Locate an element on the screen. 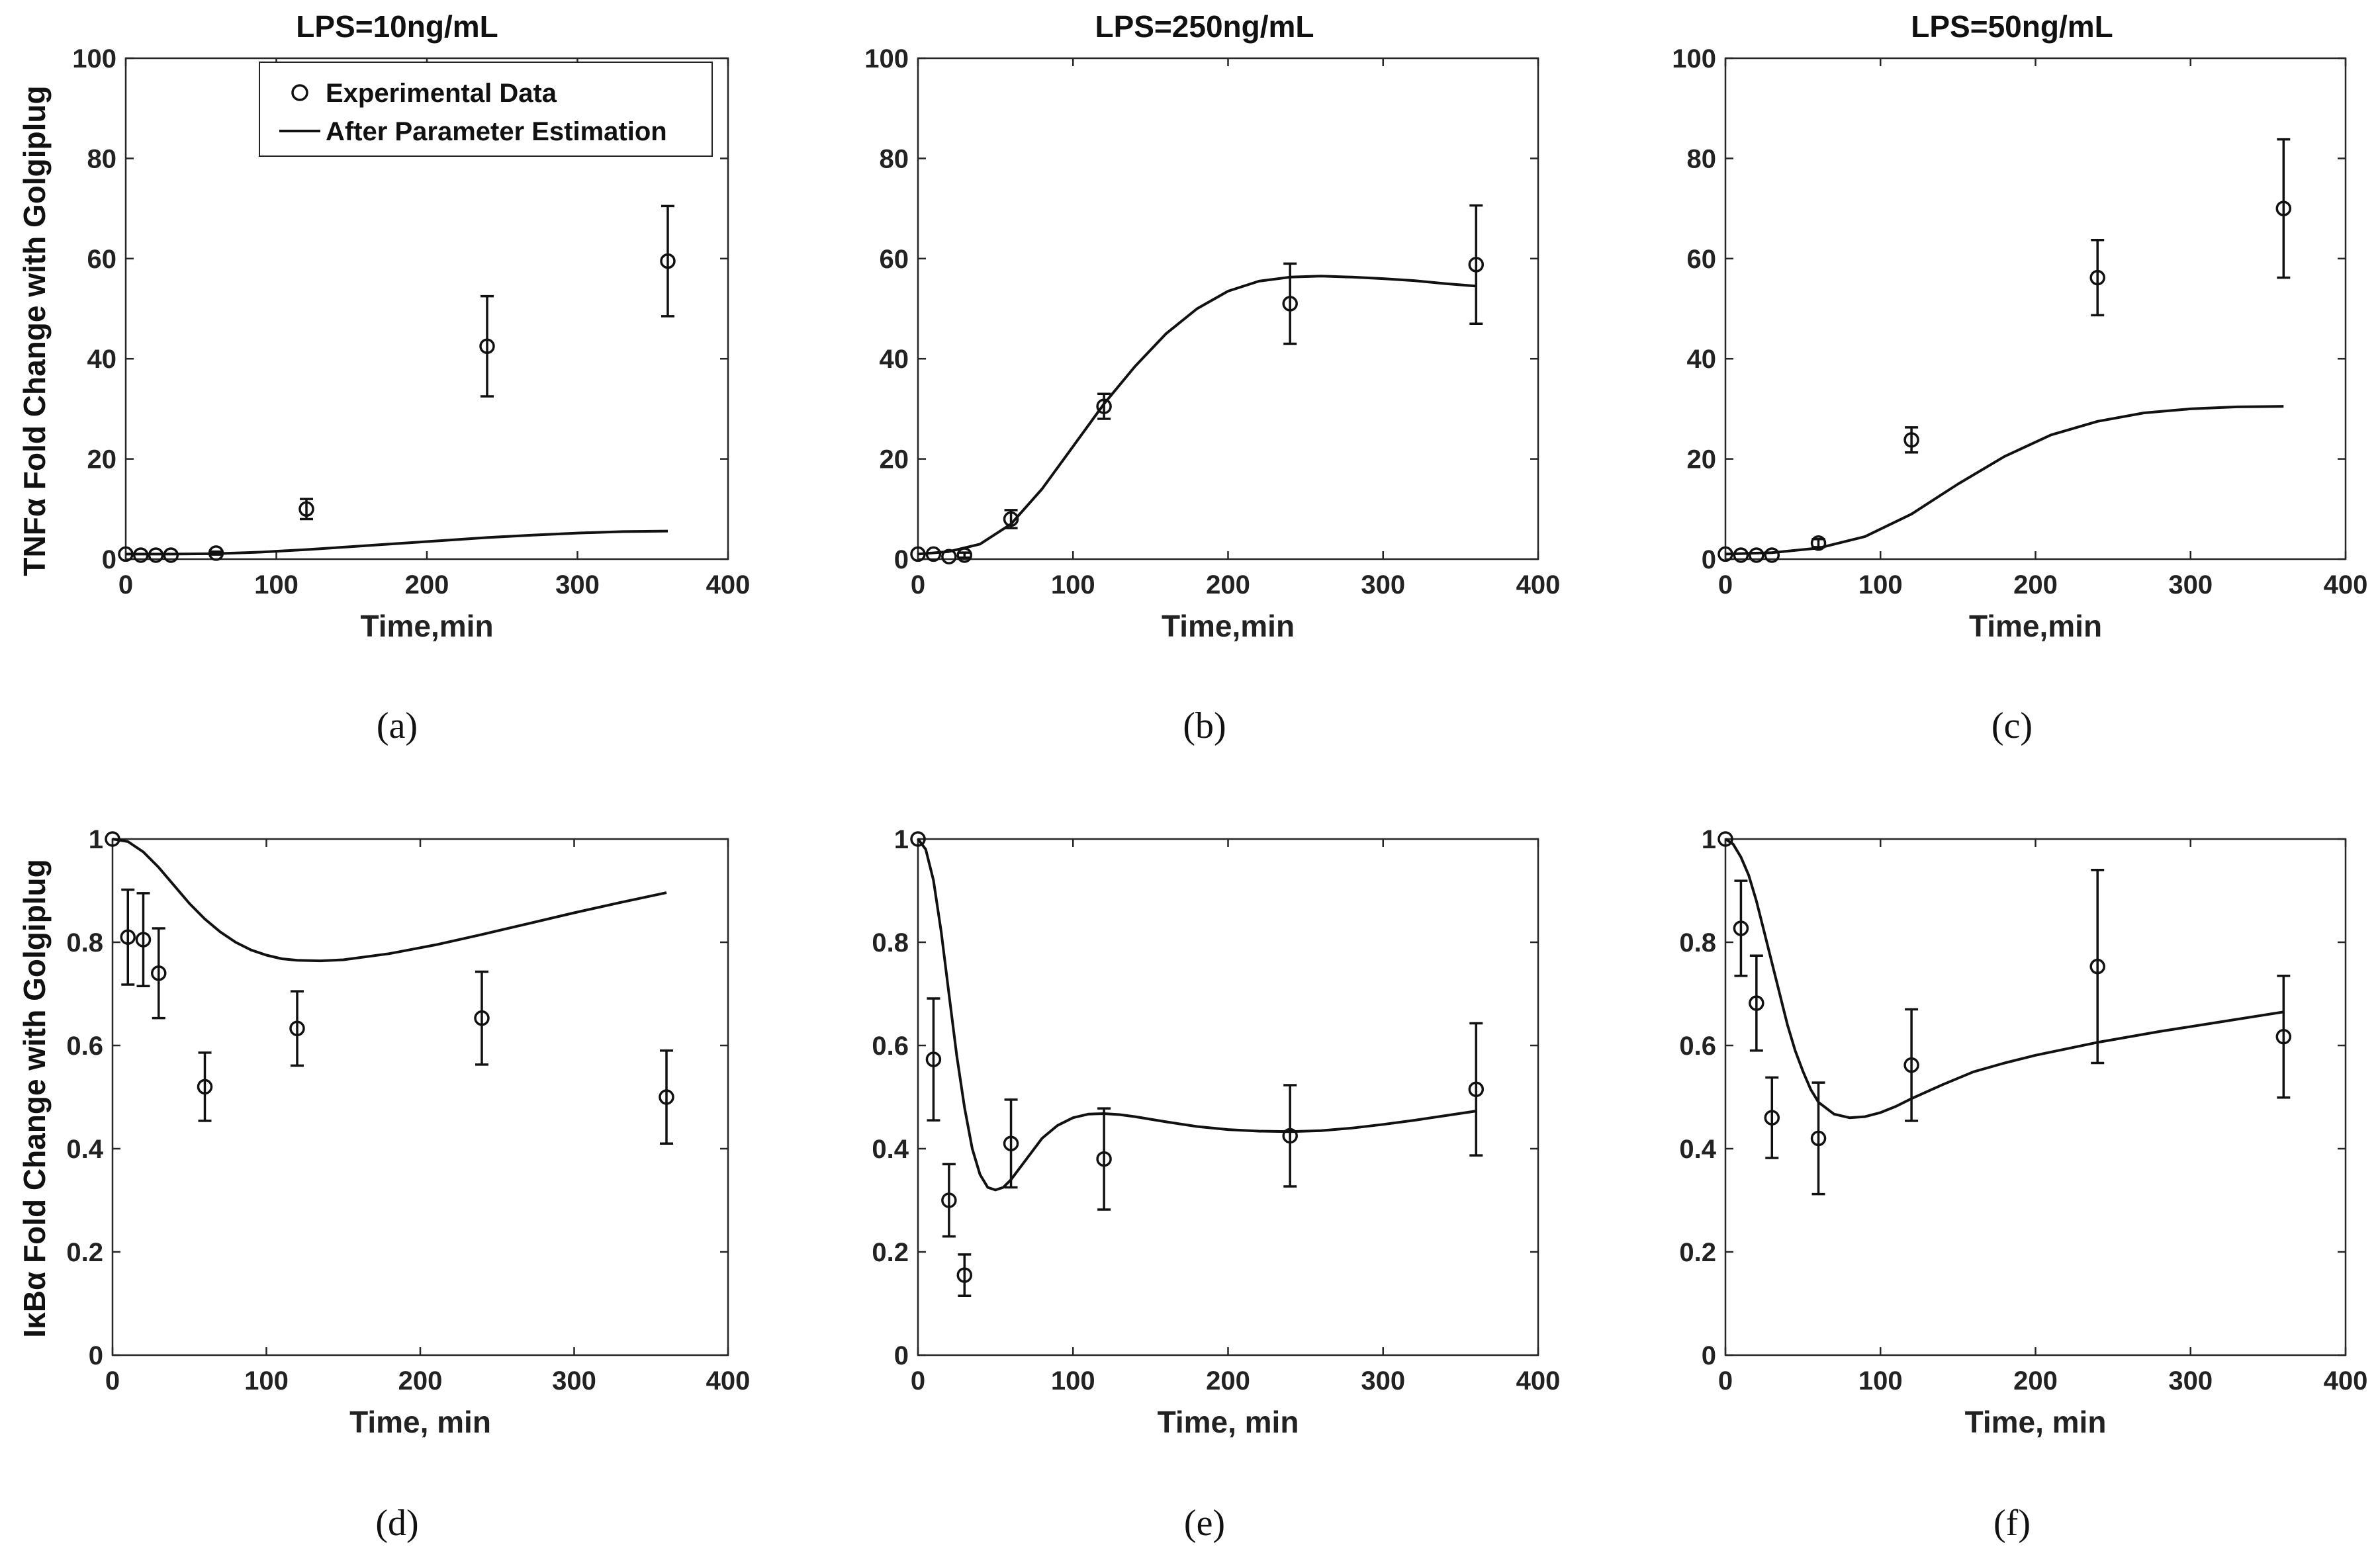 The width and height of the screenshot is (2380, 1551). panel-b-y-tick-label: 60 is located at coordinates (894, 259).